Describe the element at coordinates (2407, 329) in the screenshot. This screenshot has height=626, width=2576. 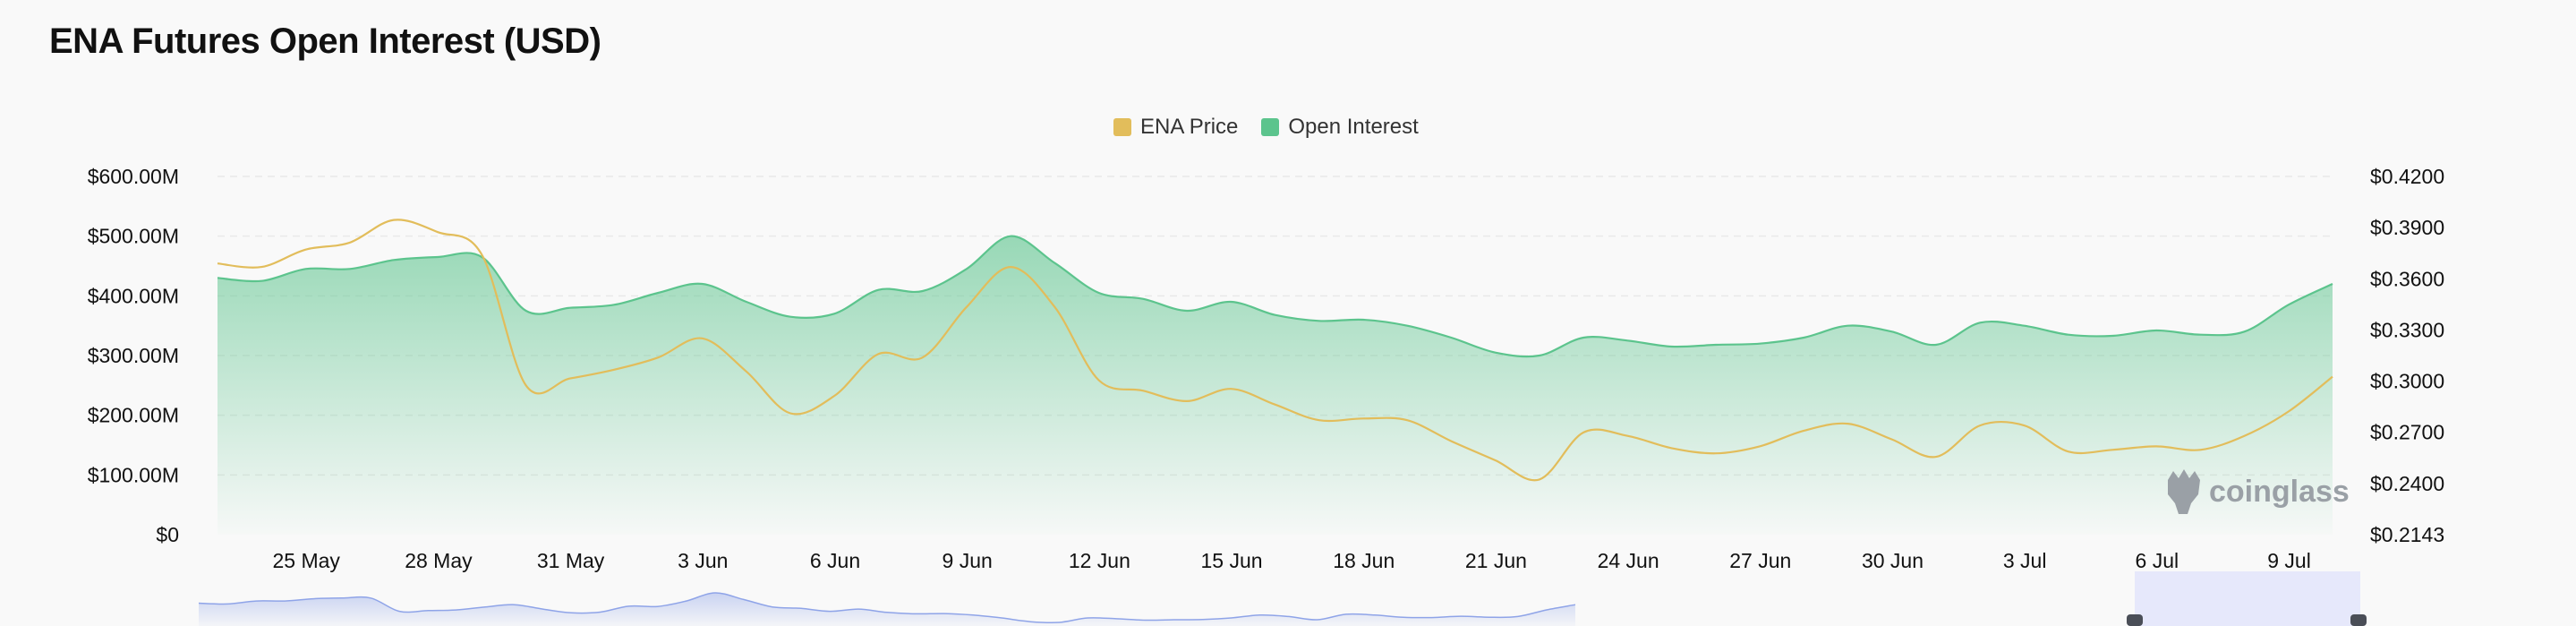
I see `y-right-tick-label: $0.3300` at that location.